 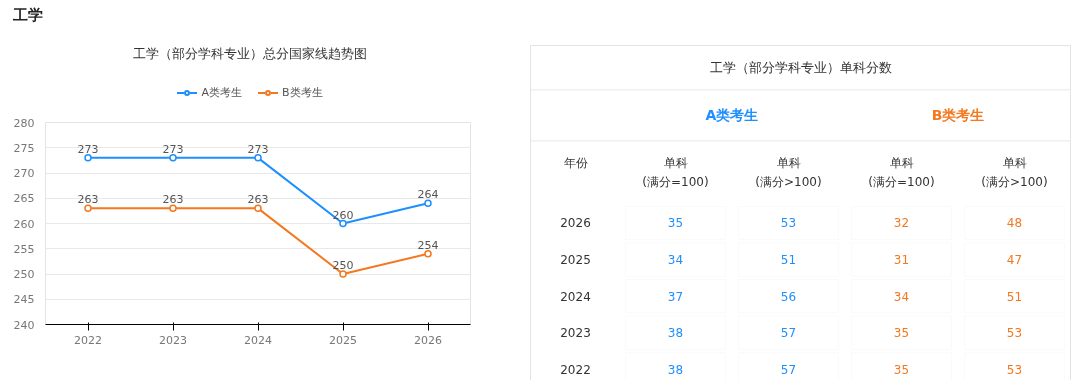 I want to click on y-axis-title: 年份, so click(x=575, y=163).